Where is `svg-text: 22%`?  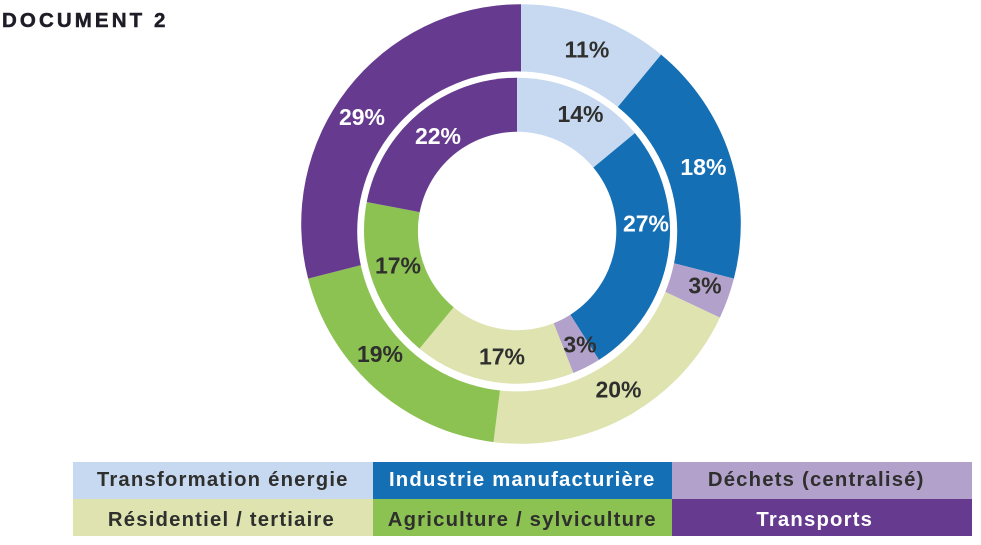
svg-text: 22% is located at coordinates (438, 136).